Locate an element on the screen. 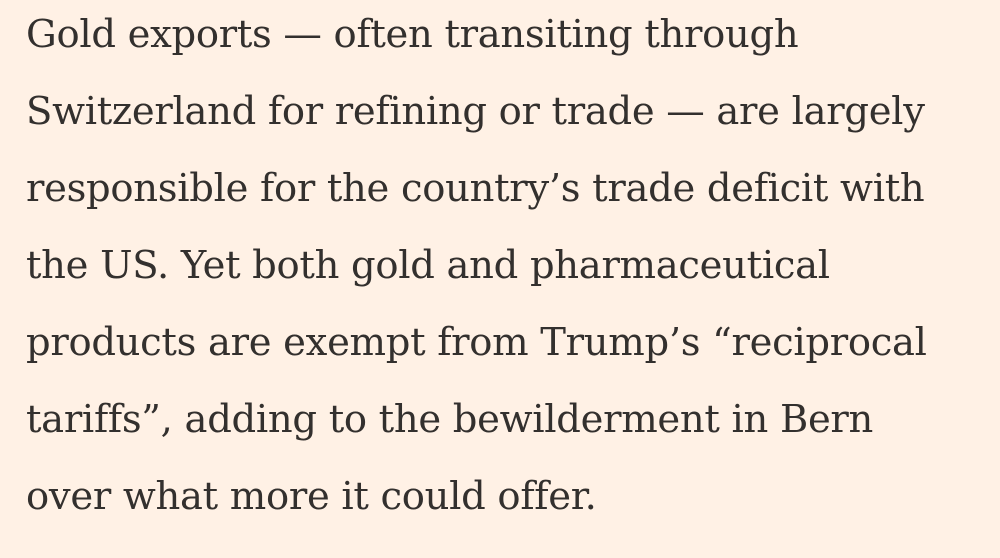  paragraph-line: Gold exports — often transiting through is located at coordinates (412, 34).